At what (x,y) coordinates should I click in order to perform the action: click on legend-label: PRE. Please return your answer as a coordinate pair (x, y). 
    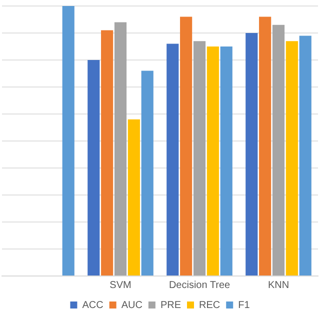
    Looking at the image, I should click on (171, 305).